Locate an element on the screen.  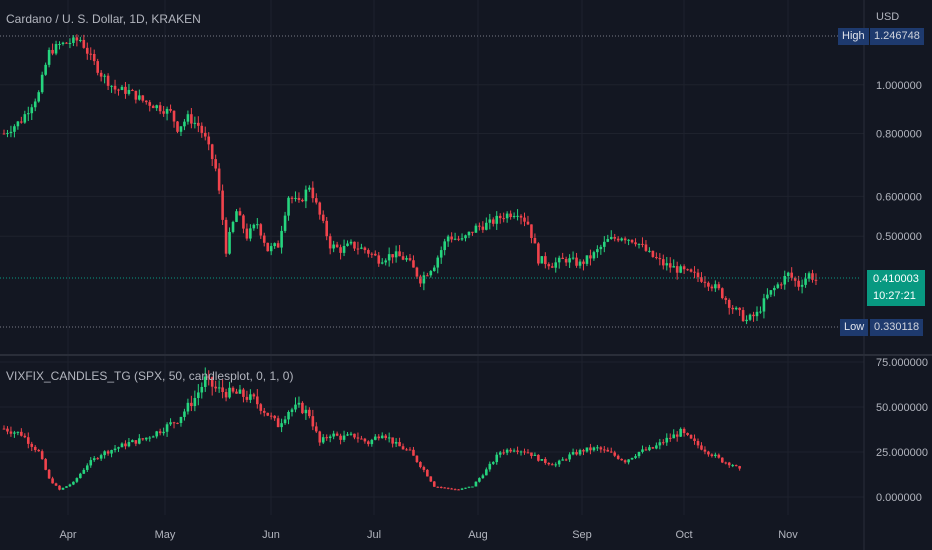
last-price-value: 0.410003 is located at coordinates (896, 279).